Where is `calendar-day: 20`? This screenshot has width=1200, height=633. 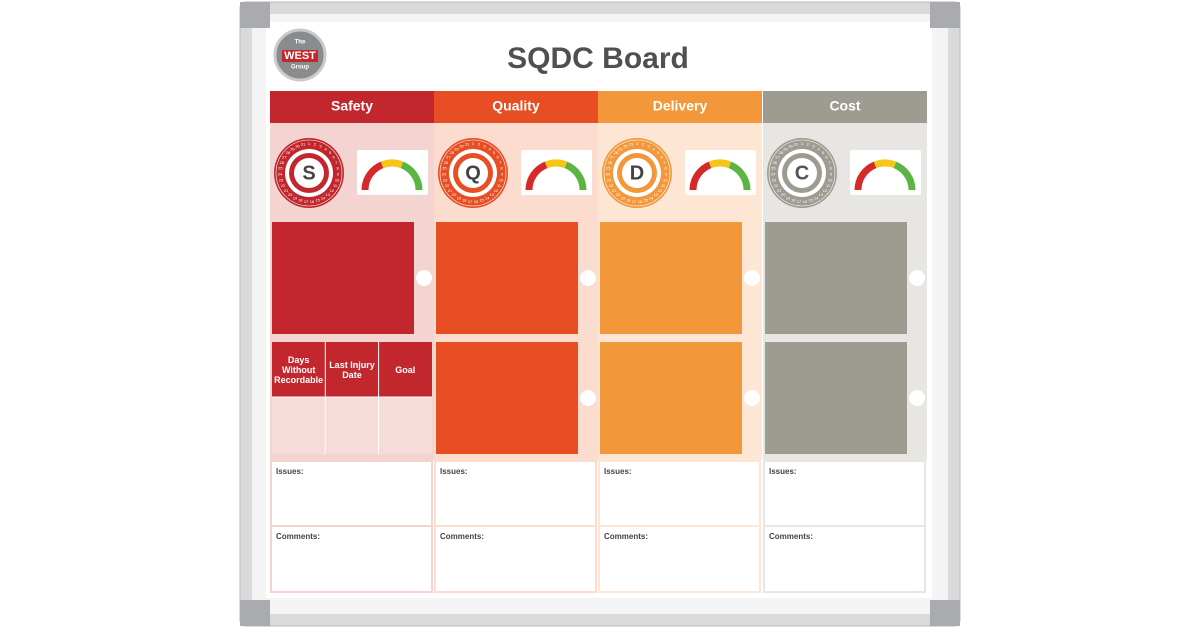
calendar-day: 20 is located at coordinates (290, 194).